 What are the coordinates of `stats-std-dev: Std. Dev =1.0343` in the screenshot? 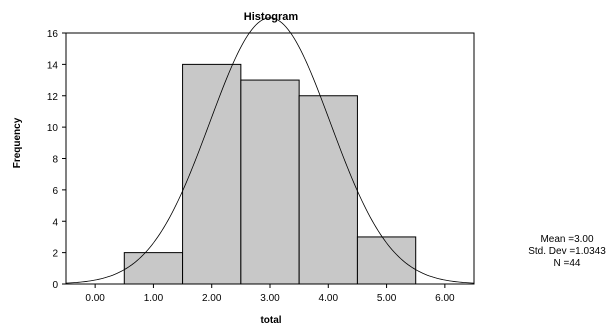 It's located at (567, 251).